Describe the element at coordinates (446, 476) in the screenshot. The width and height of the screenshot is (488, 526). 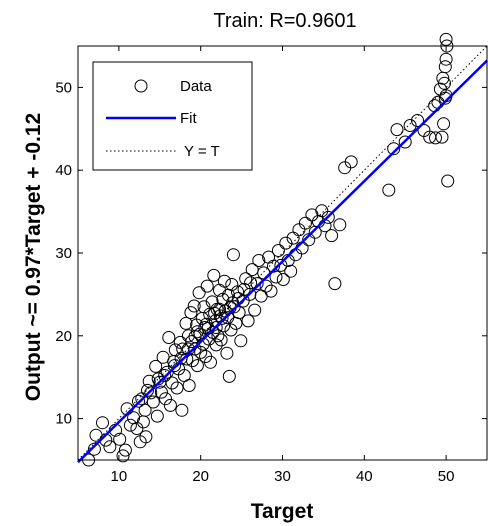
I see `x-tick-label: 50` at that location.